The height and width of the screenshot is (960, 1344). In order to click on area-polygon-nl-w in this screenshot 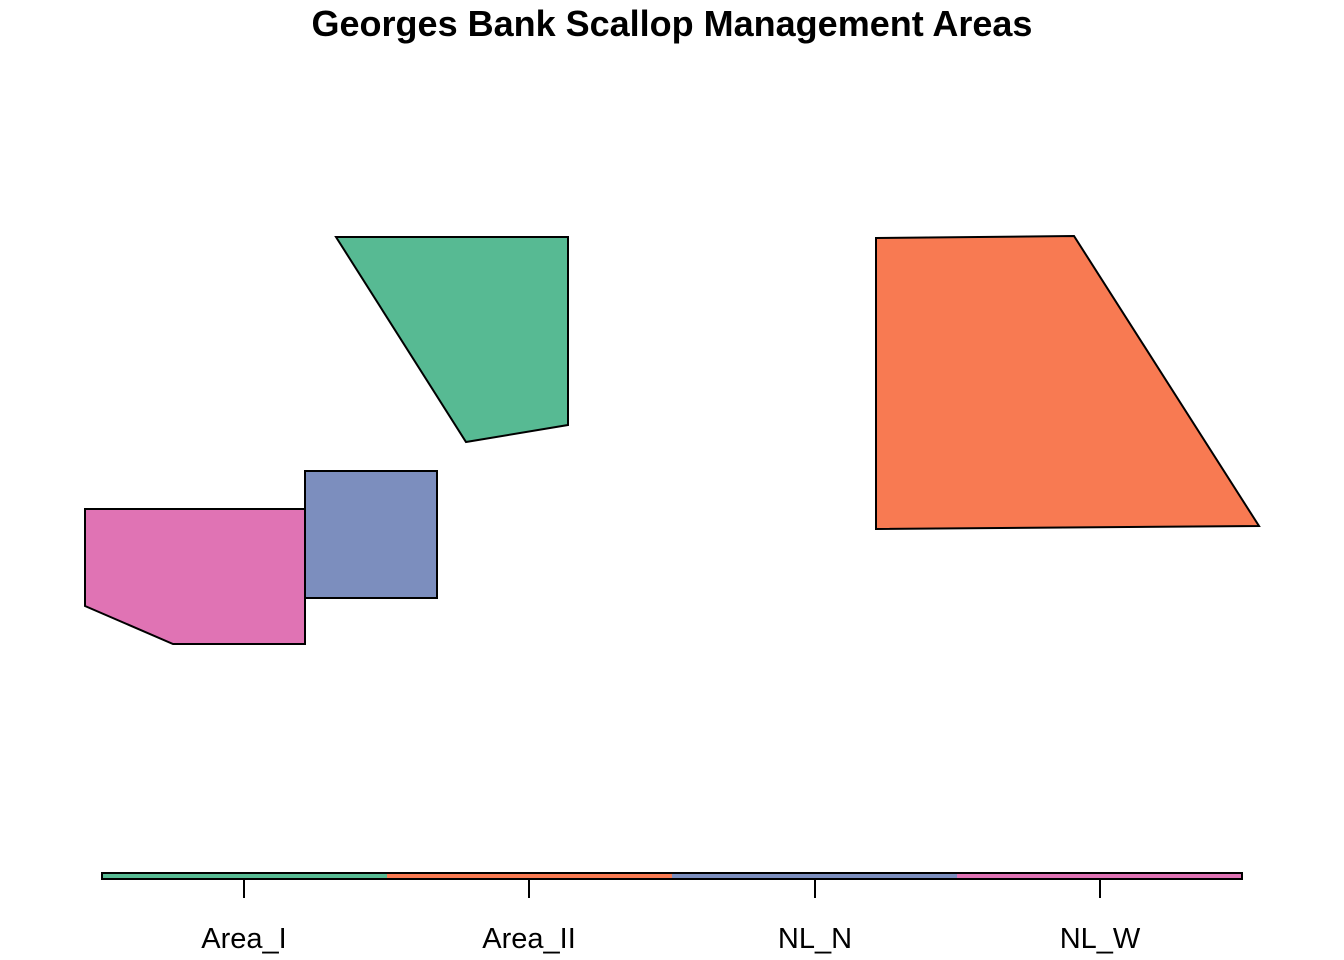, I will do `click(195, 576)`.